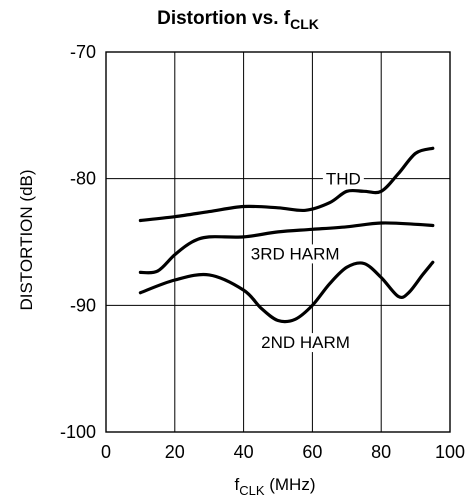 Image resolution: width=471 pixels, height=504 pixels. Describe the element at coordinates (83, 179) in the screenshot. I see `y-tick-label: -80` at that location.